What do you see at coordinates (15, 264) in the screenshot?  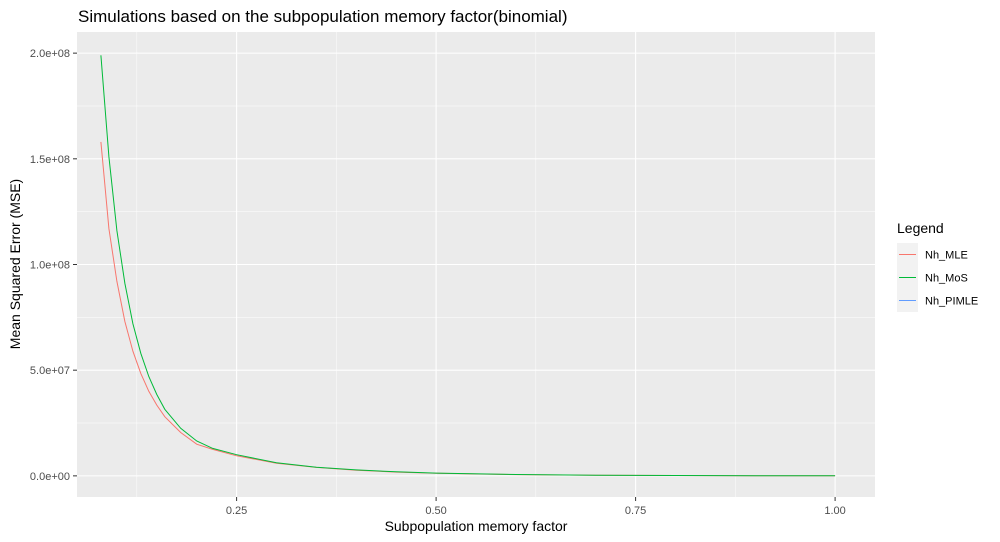 I see `y-axis-title: Mean Squared Error (MSE)` at bounding box center [15, 264].